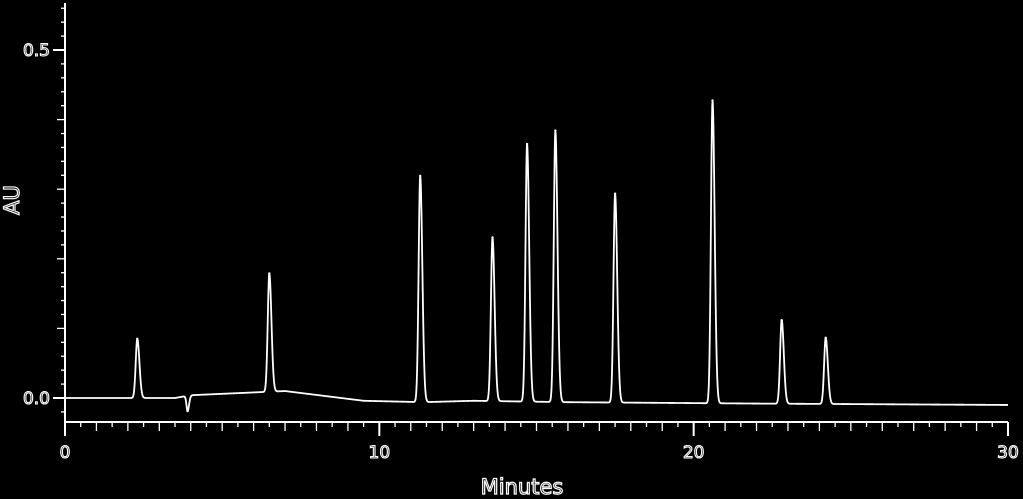 The height and width of the screenshot is (499, 1023). I want to click on x-ticks, so click(536, 429).